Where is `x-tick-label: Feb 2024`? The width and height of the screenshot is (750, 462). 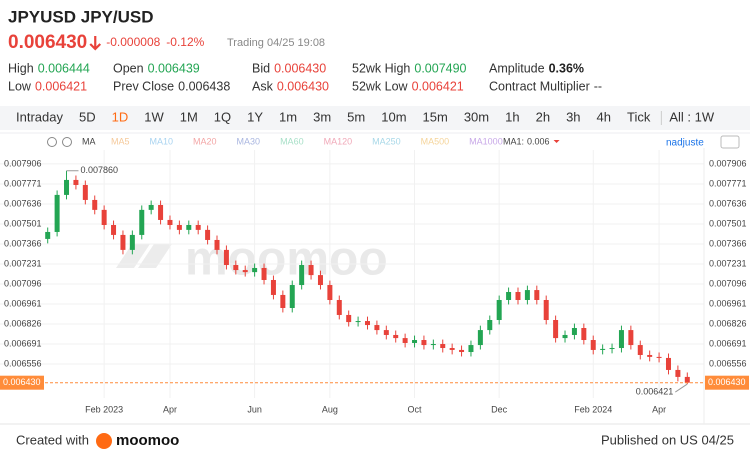 x-tick-label: Feb 2024 is located at coordinates (593, 409).